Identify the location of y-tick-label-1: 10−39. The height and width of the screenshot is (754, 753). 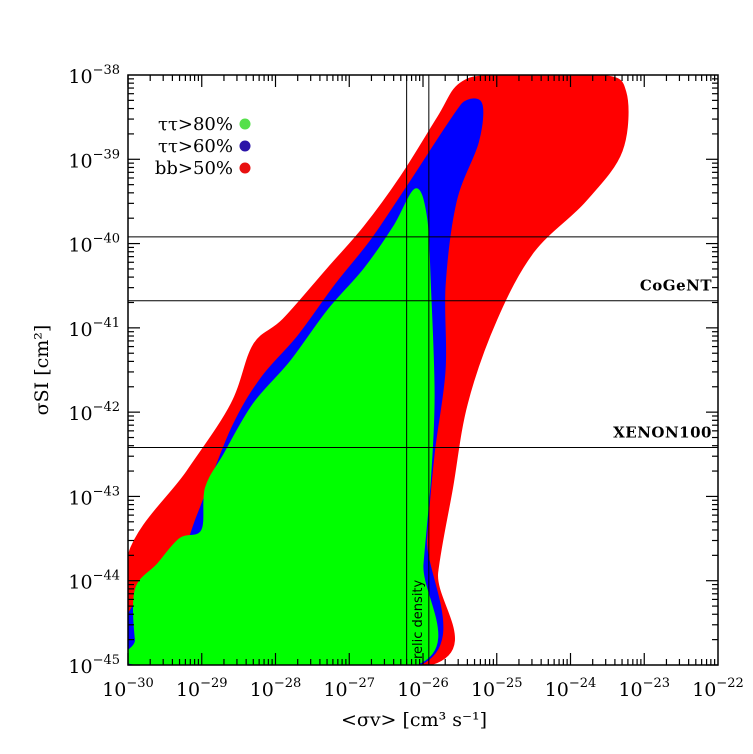
(94, 159).